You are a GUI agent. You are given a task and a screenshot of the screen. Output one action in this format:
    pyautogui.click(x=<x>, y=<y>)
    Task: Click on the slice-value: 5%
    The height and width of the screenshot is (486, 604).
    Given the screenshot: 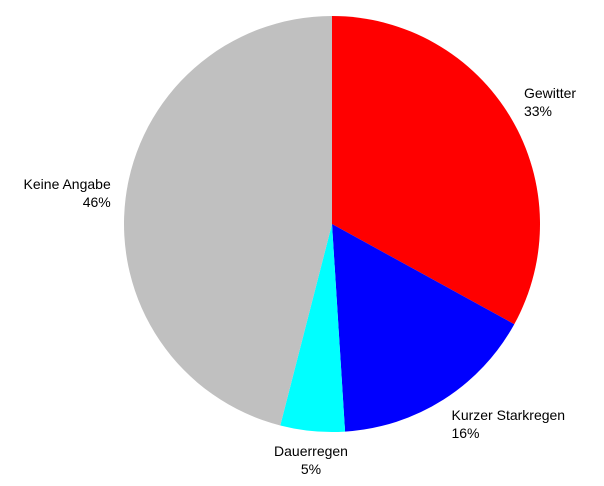 What is the action you would take?
    pyautogui.click(x=311, y=469)
    